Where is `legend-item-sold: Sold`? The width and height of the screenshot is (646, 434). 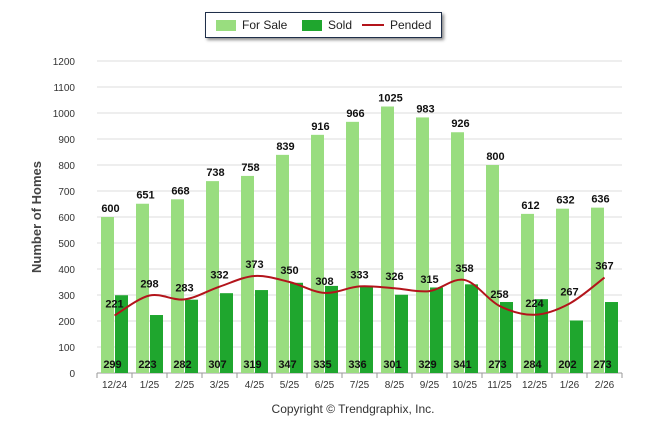
legend-item-sold: Sold is located at coordinates (327, 25).